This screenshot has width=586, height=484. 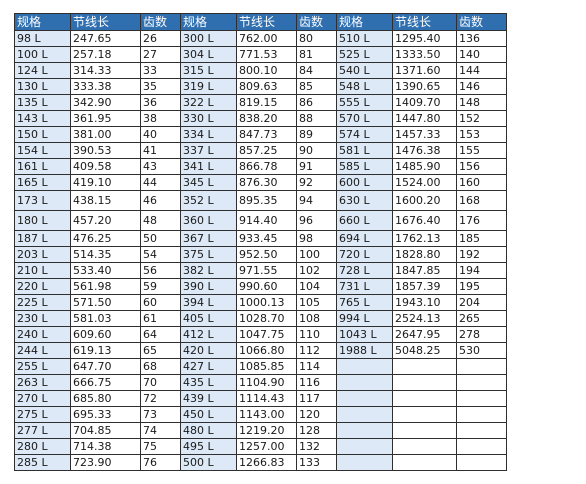 What do you see at coordinates (364, 286) in the screenshot?
I see `cell-spec: 731 L` at bounding box center [364, 286].